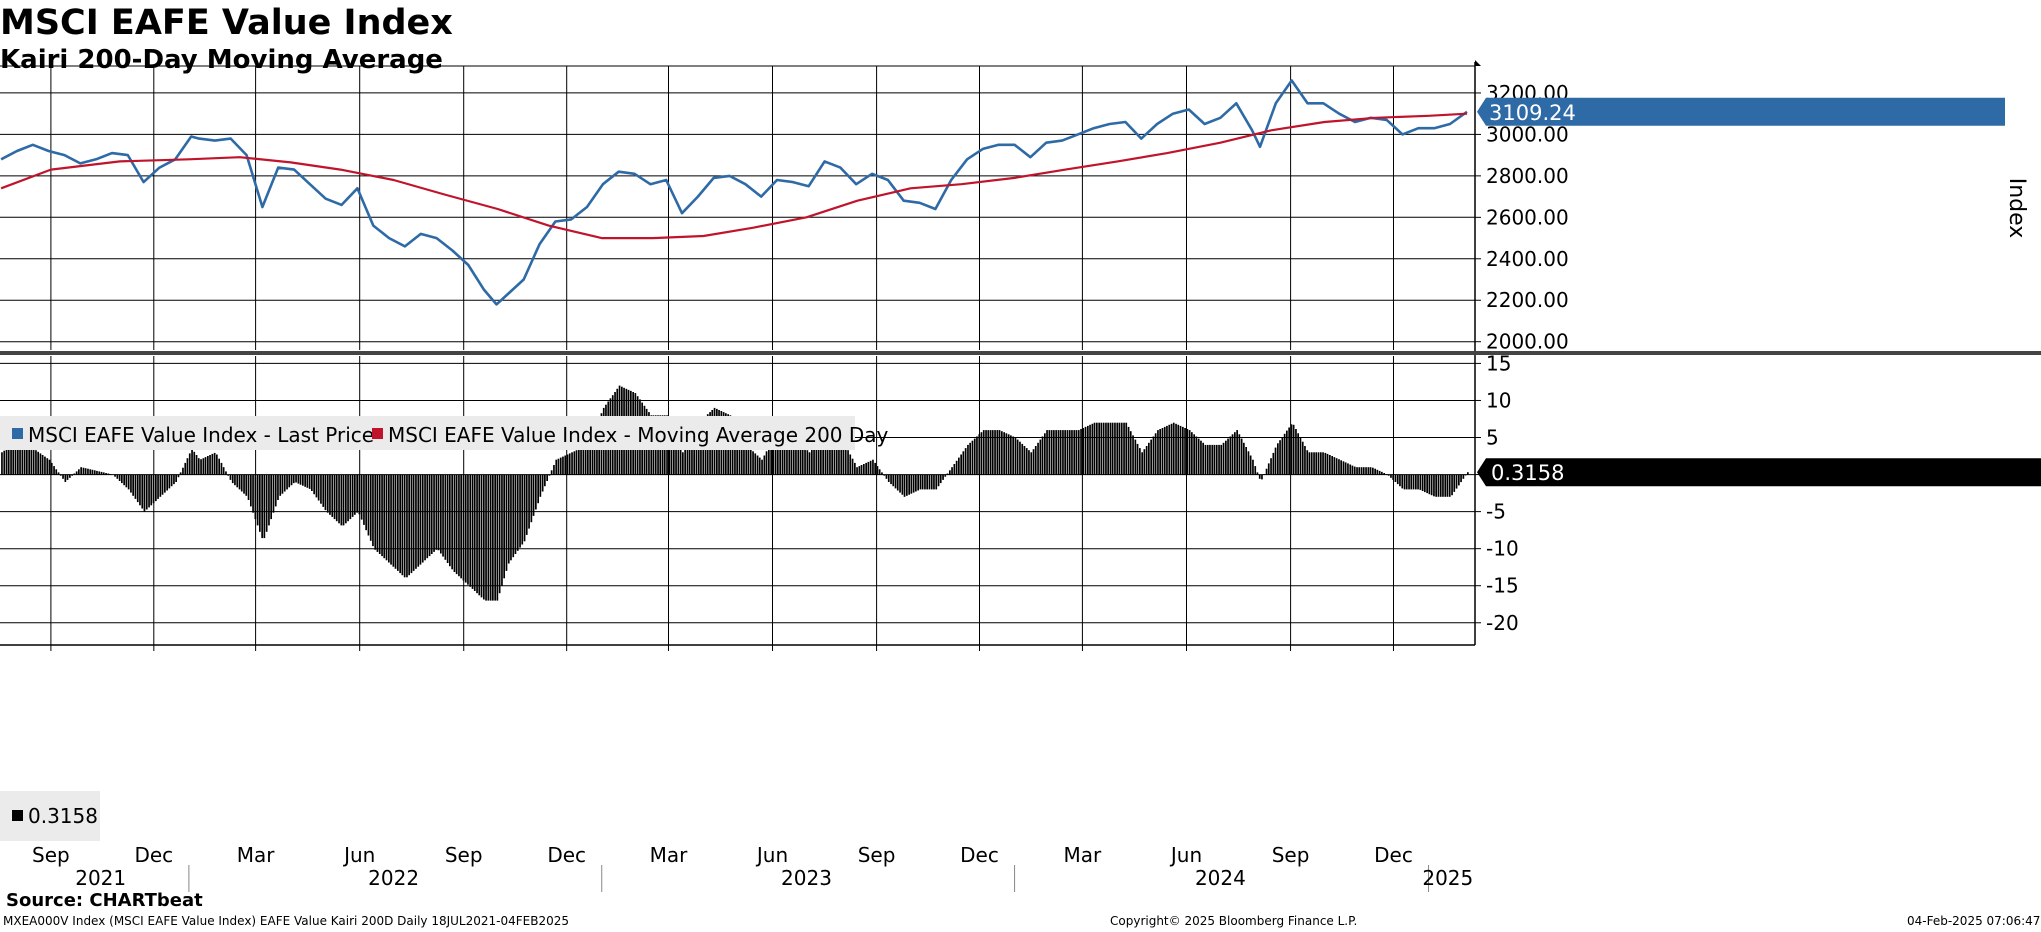  What do you see at coordinates (17, 815) in the screenshot?
I see `kairi-legend-swatch` at bounding box center [17, 815].